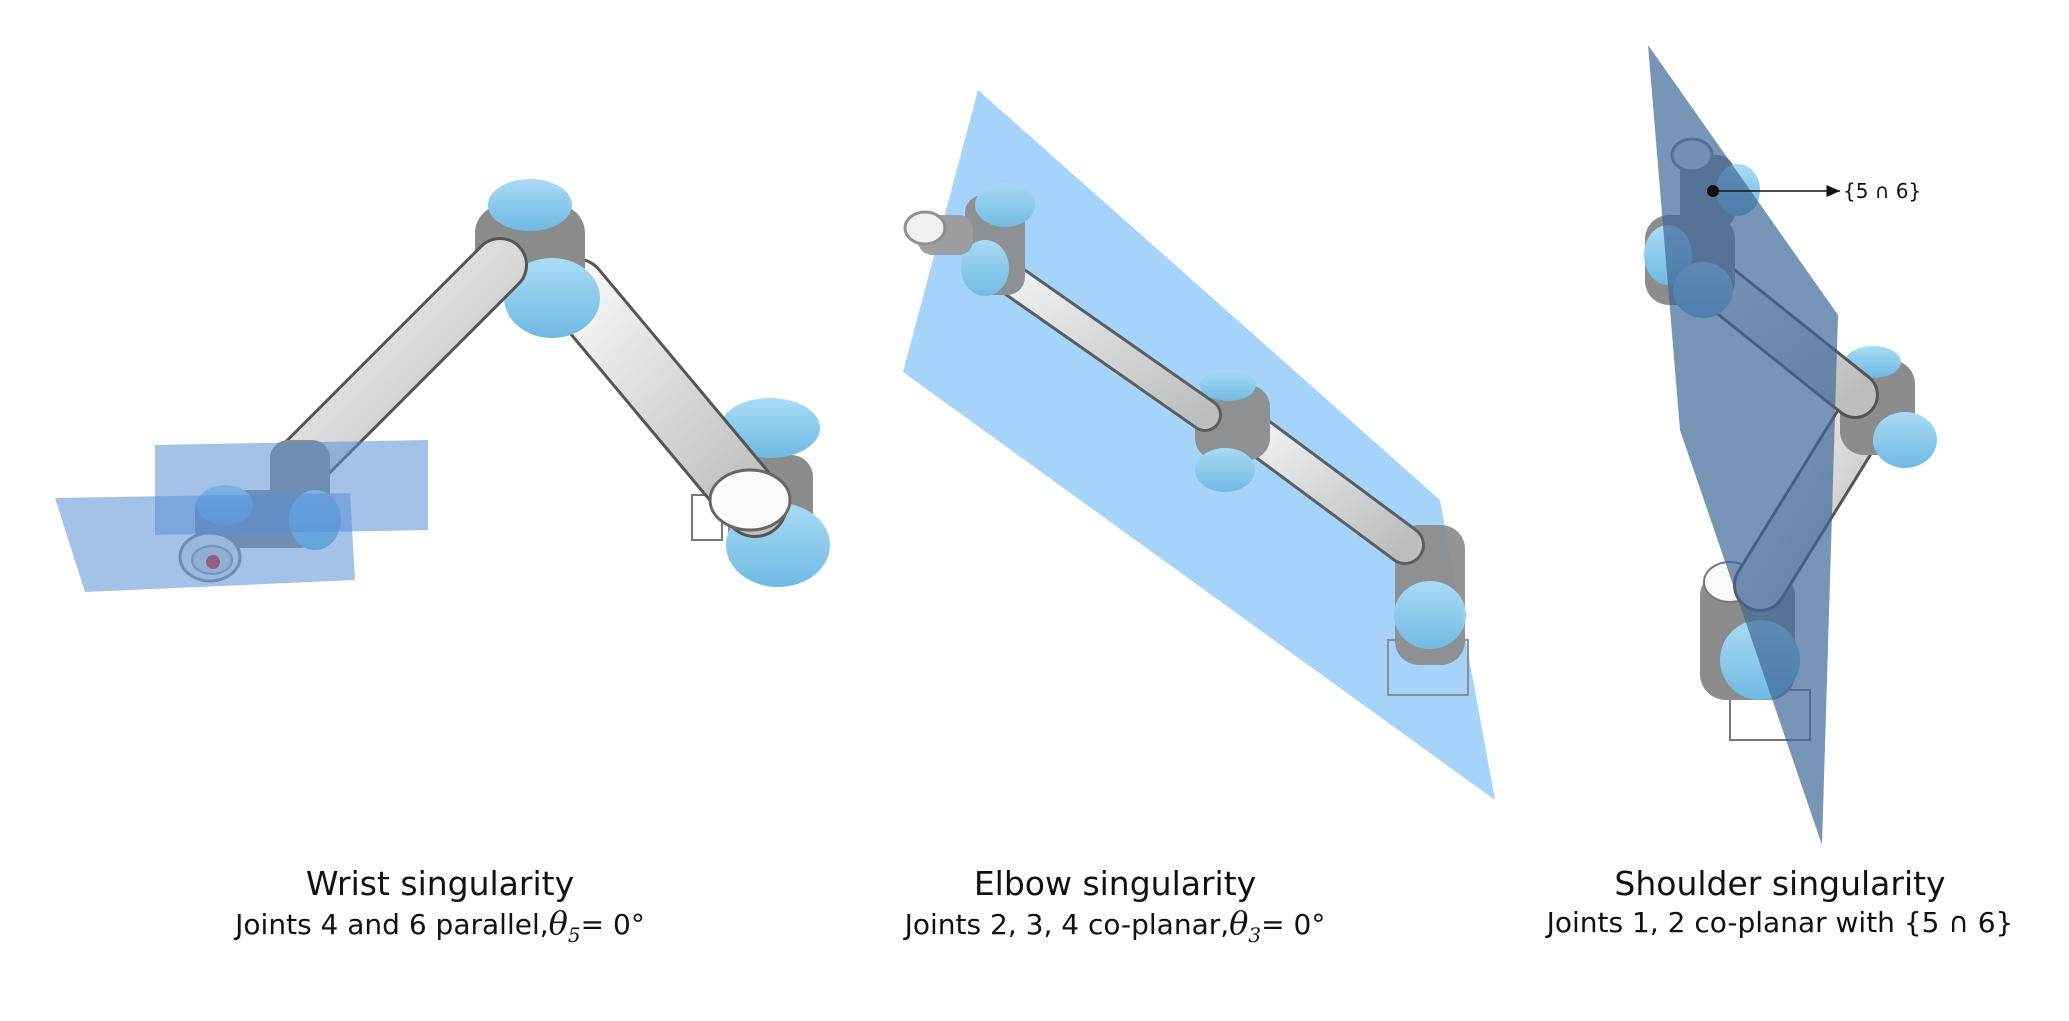  Describe the element at coordinates (392, 924) in the screenshot. I see `wrist-subtitle-text: Joints 4 and 6 parallel,` at that location.